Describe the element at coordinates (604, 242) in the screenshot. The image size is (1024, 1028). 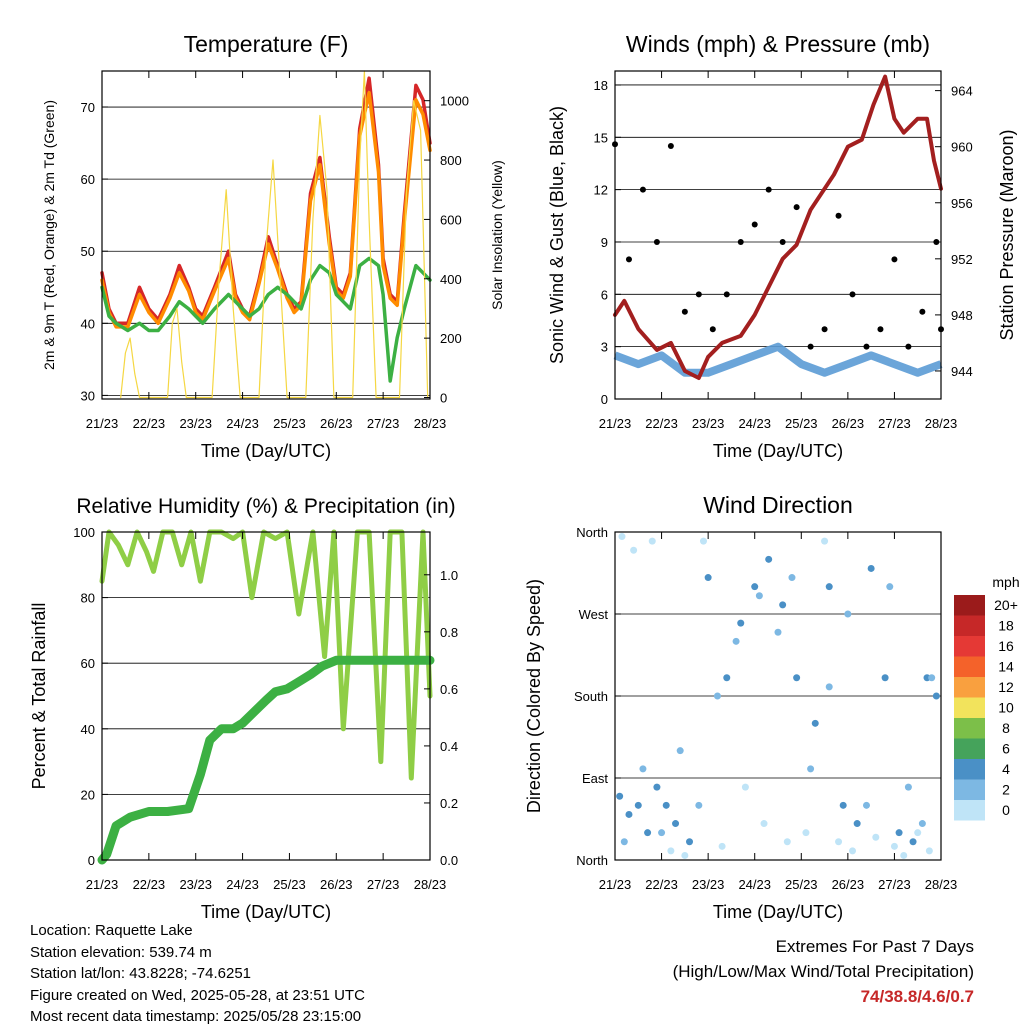
I see `y-tick-label: 9` at that location.